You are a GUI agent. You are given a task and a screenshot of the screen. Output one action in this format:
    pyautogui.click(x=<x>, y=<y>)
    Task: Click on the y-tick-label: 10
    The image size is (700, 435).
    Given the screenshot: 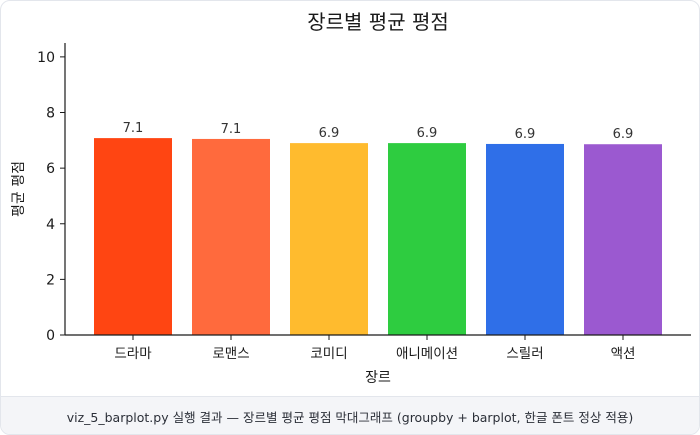 What is the action you would take?
    pyautogui.click(x=46, y=58)
    